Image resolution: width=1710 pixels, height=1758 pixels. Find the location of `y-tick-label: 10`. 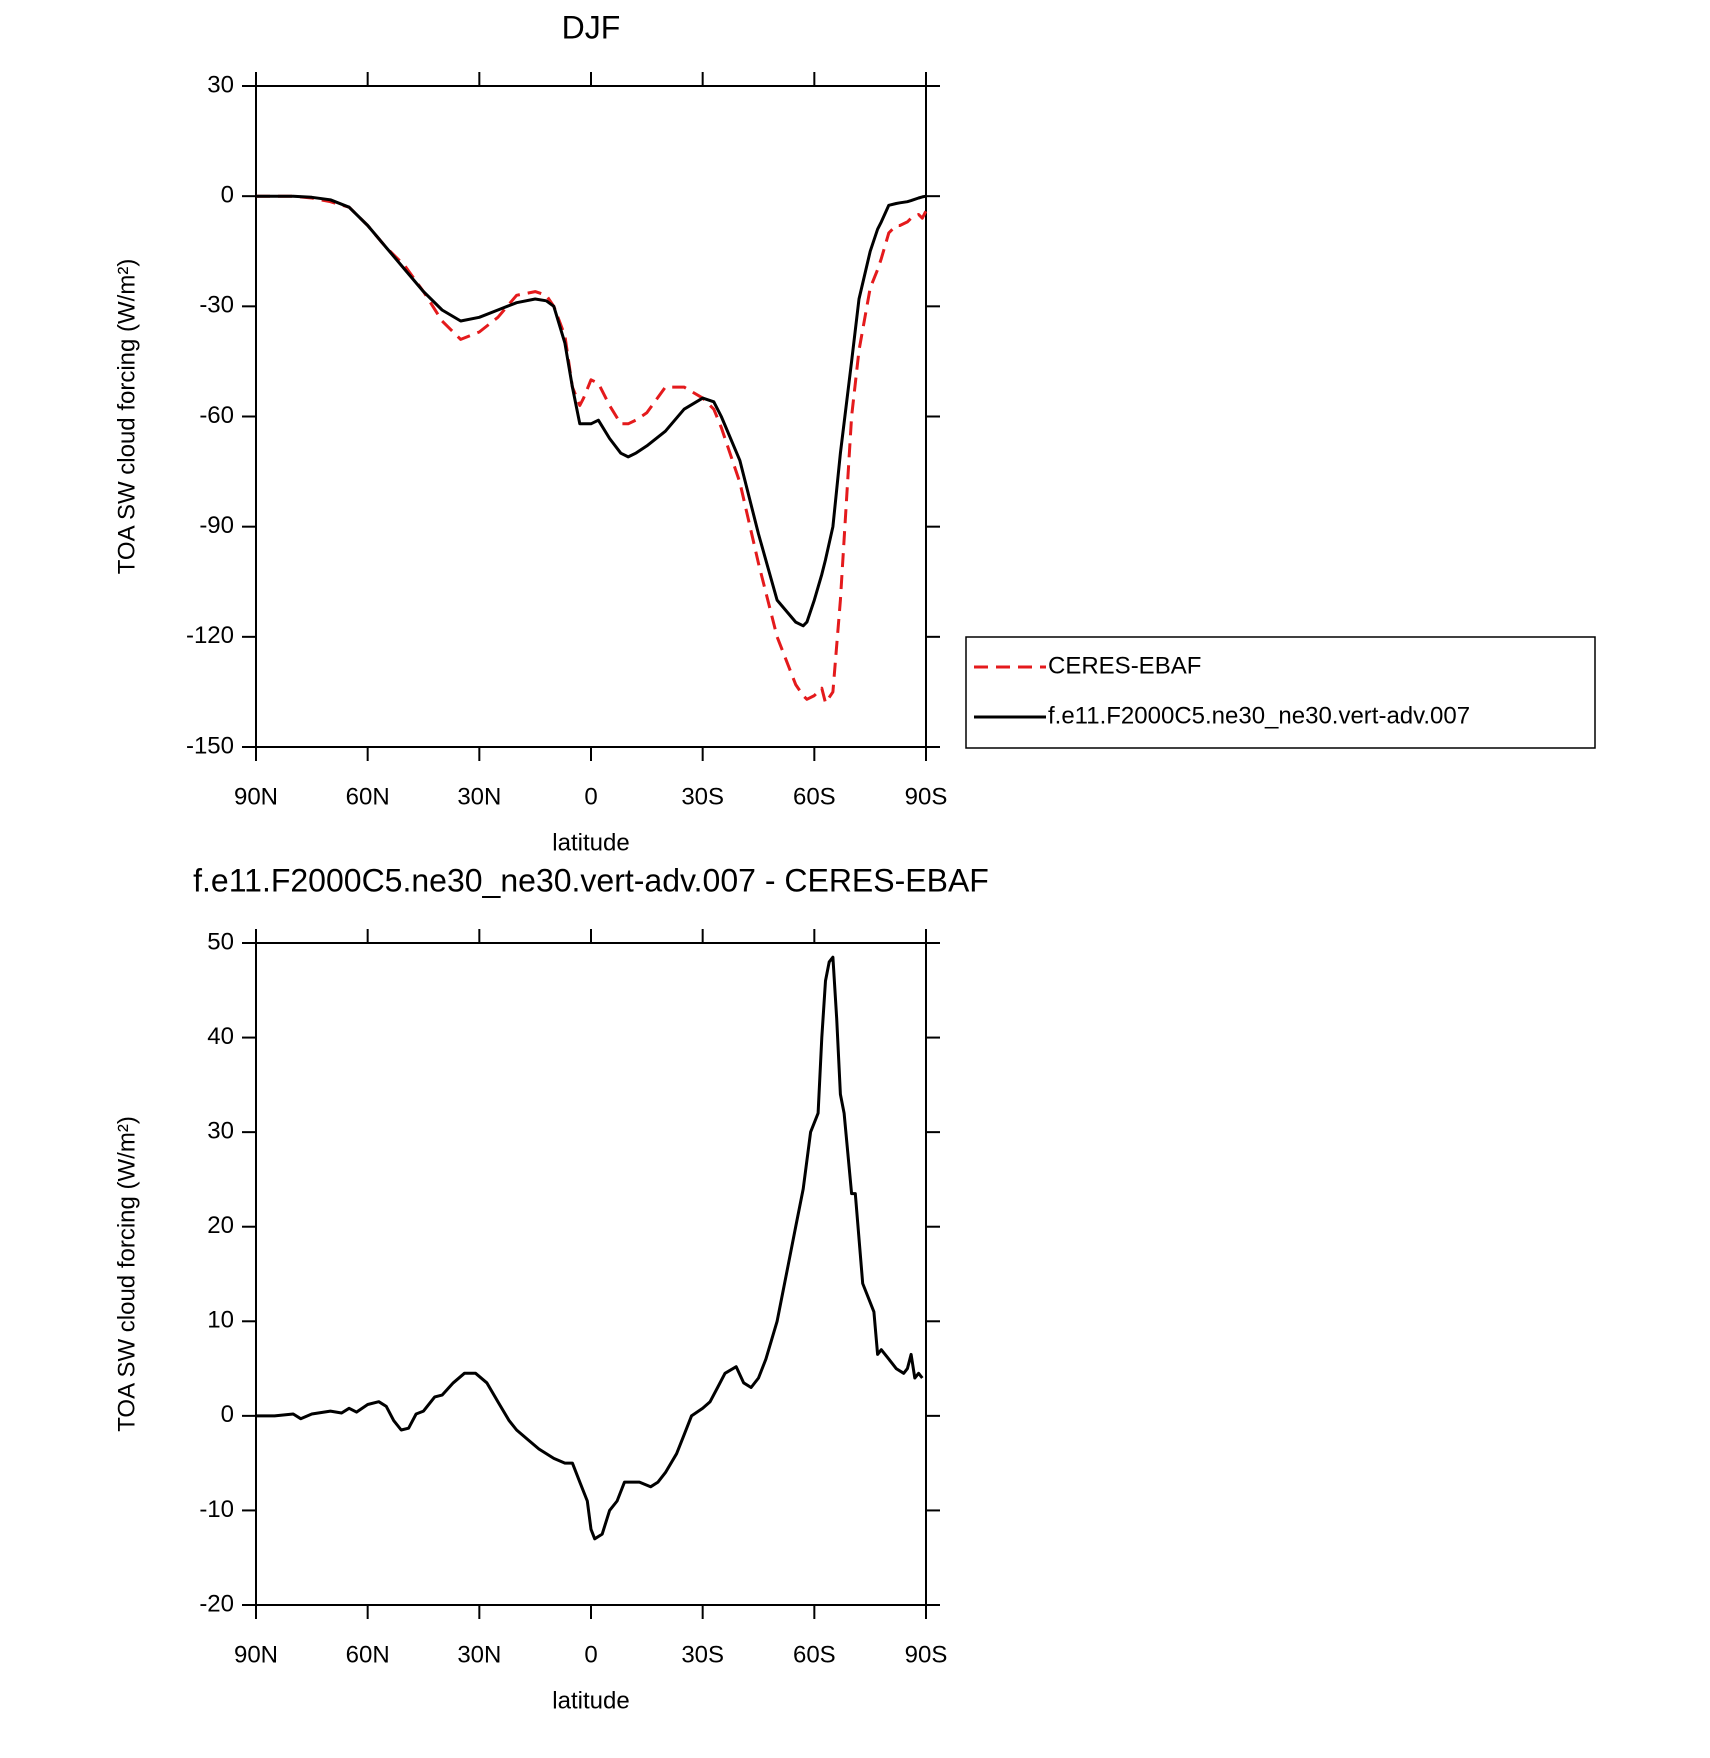

y-tick-label: 10 is located at coordinates (220, 1320).